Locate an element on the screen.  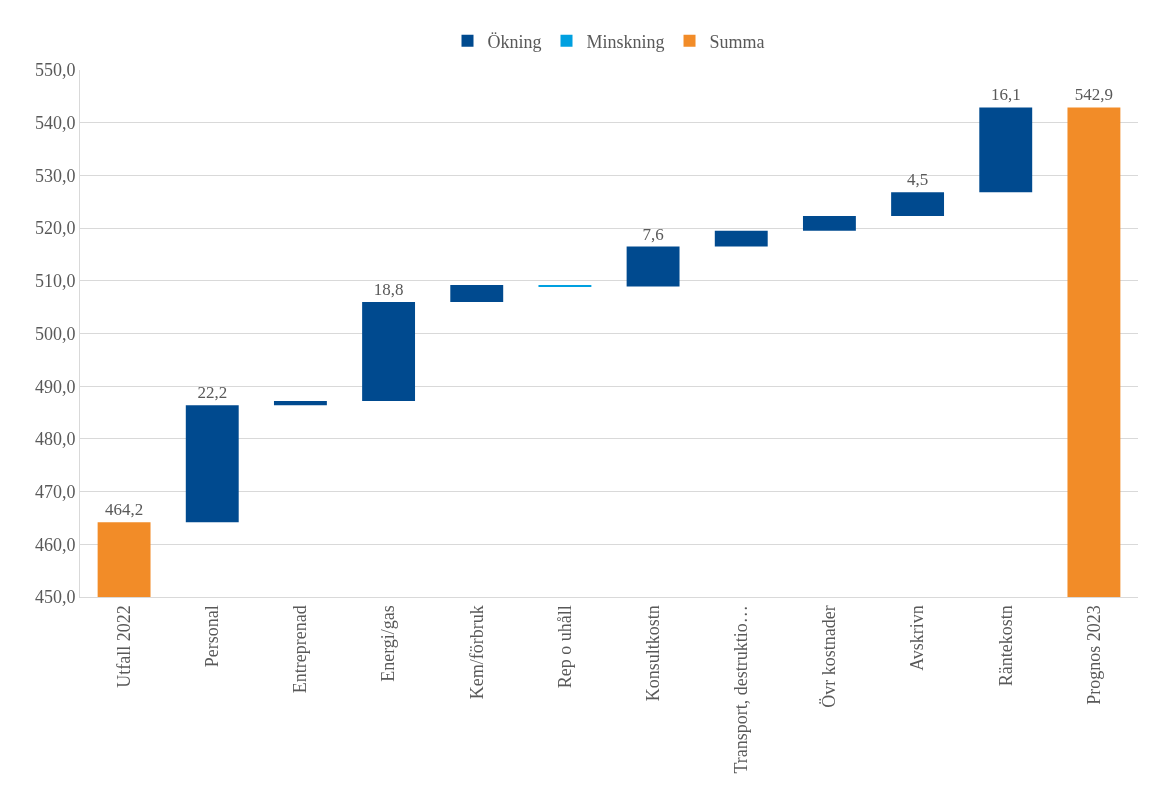
y-tick-label: 510,0 is located at coordinates (55, 281).